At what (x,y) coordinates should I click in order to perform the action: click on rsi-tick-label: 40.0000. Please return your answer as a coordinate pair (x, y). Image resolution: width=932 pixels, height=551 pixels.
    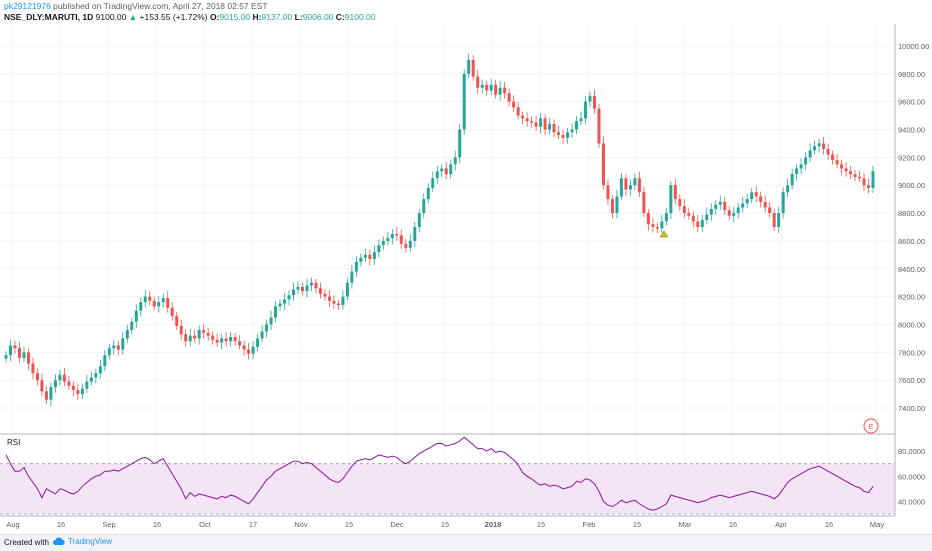
    Looking at the image, I should click on (911, 501).